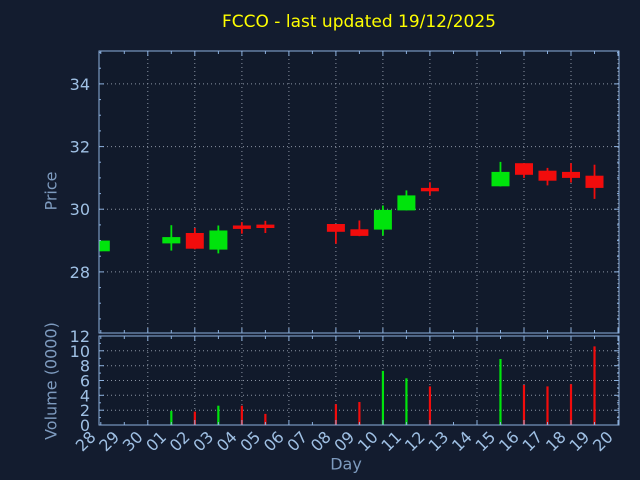 The image size is (640, 480). What do you see at coordinates (85, 366) in the screenshot?
I see `volume-tick-label: 8` at bounding box center [85, 366].